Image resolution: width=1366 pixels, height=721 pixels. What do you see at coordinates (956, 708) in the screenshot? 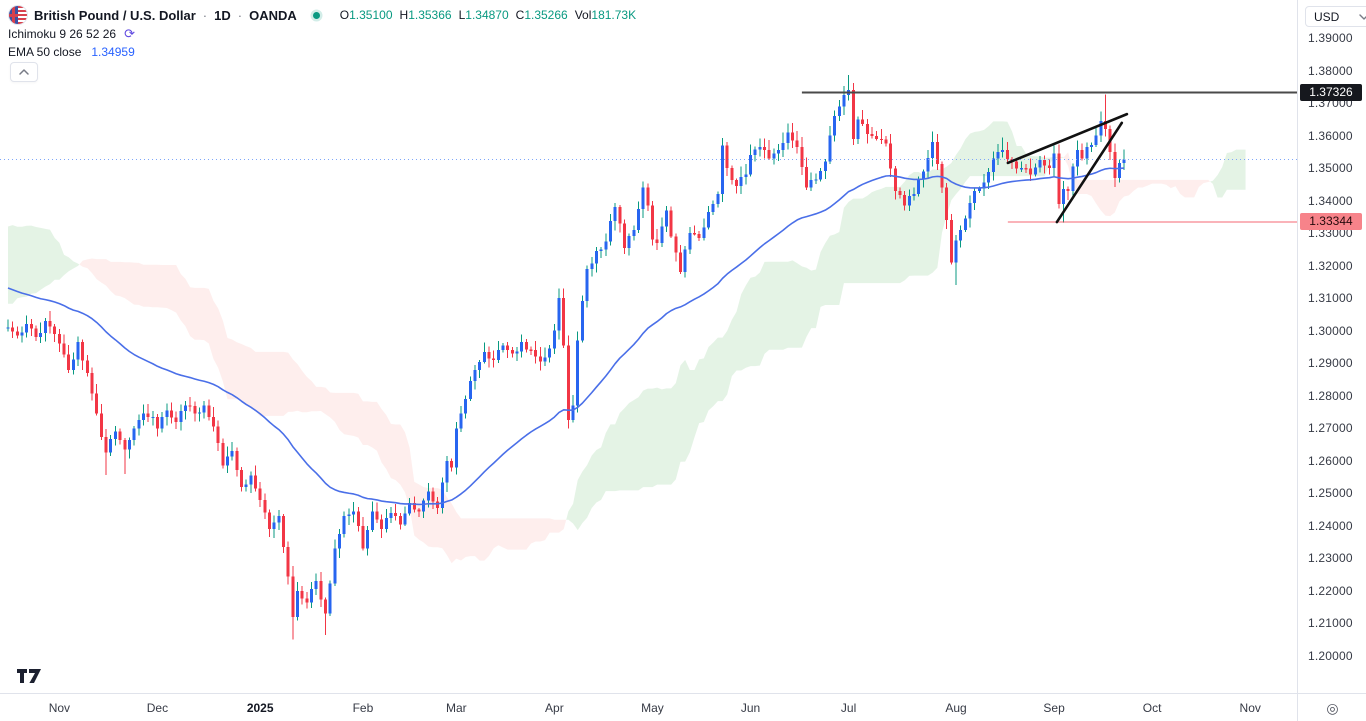
I see `time-tick: Aug` at bounding box center [956, 708].